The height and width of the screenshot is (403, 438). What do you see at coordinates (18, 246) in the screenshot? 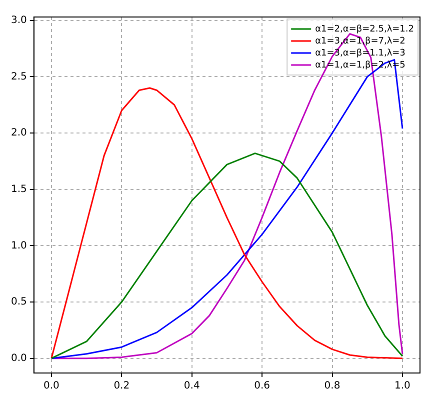
I see `y-tick-label: 1.0` at bounding box center [18, 246].